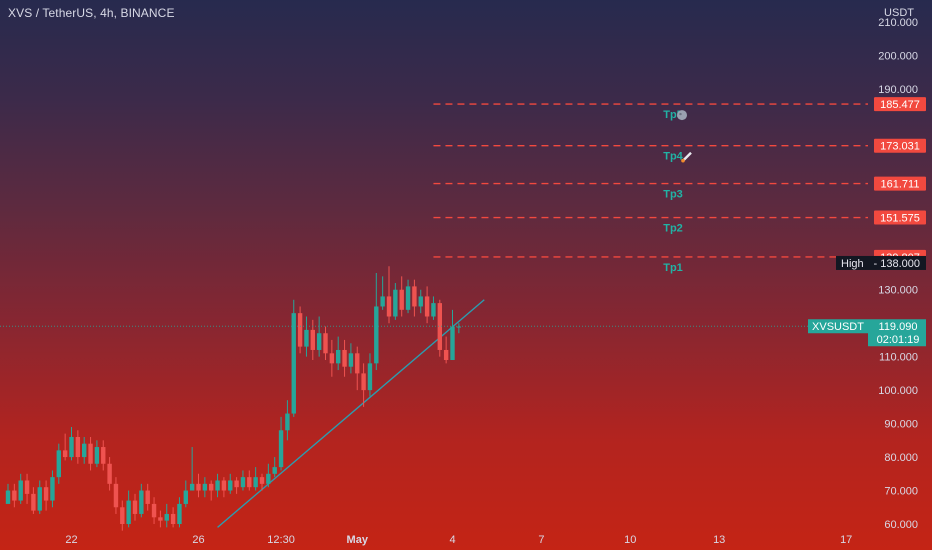 The image size is (932, 550). I want to click on rocket-body, so click(687, 156).